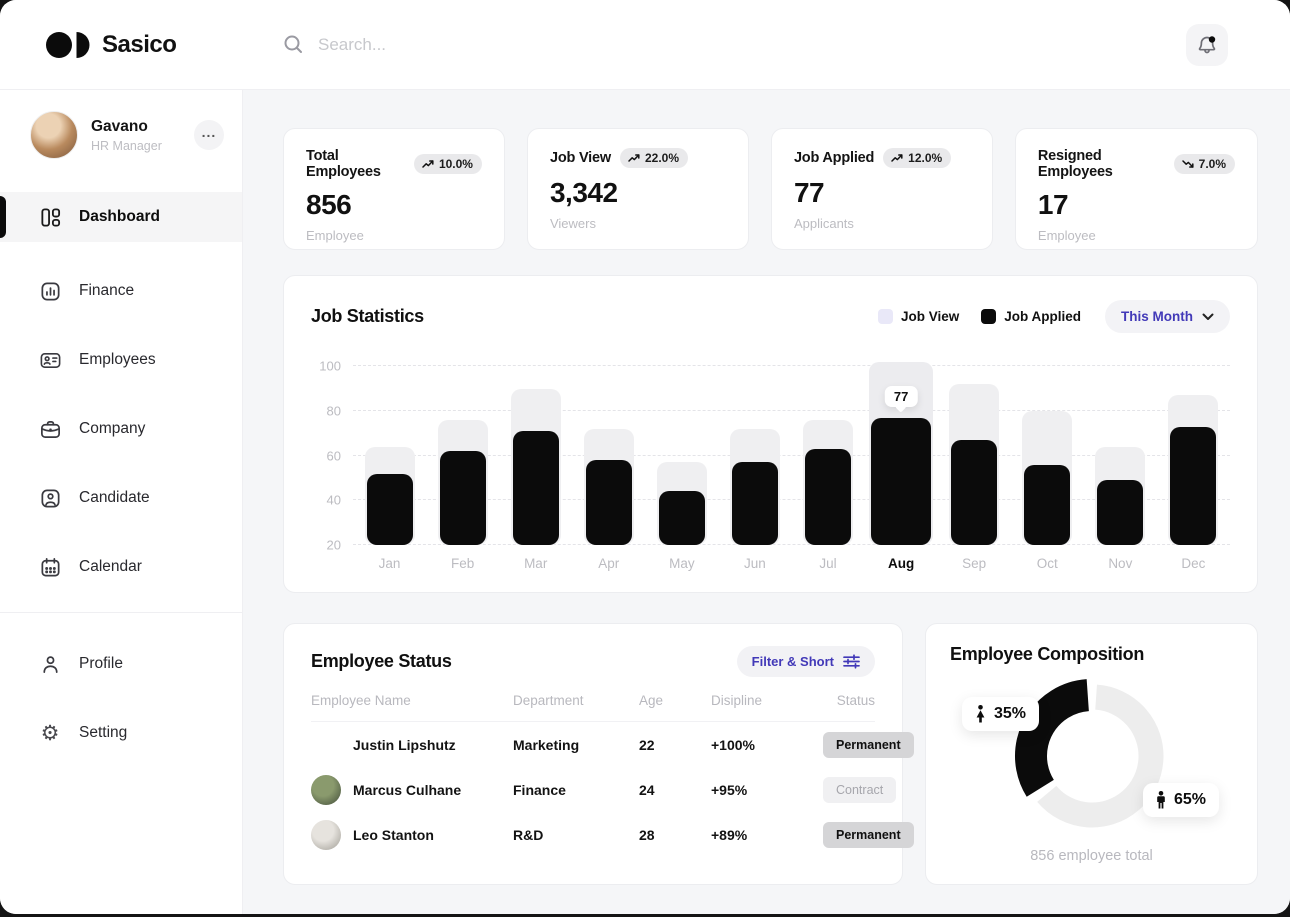  What do you see at coordinates (121, 360) in the screenshot?
I see `sidebar-item-employees: Employees` at bounding box center [121, 360].